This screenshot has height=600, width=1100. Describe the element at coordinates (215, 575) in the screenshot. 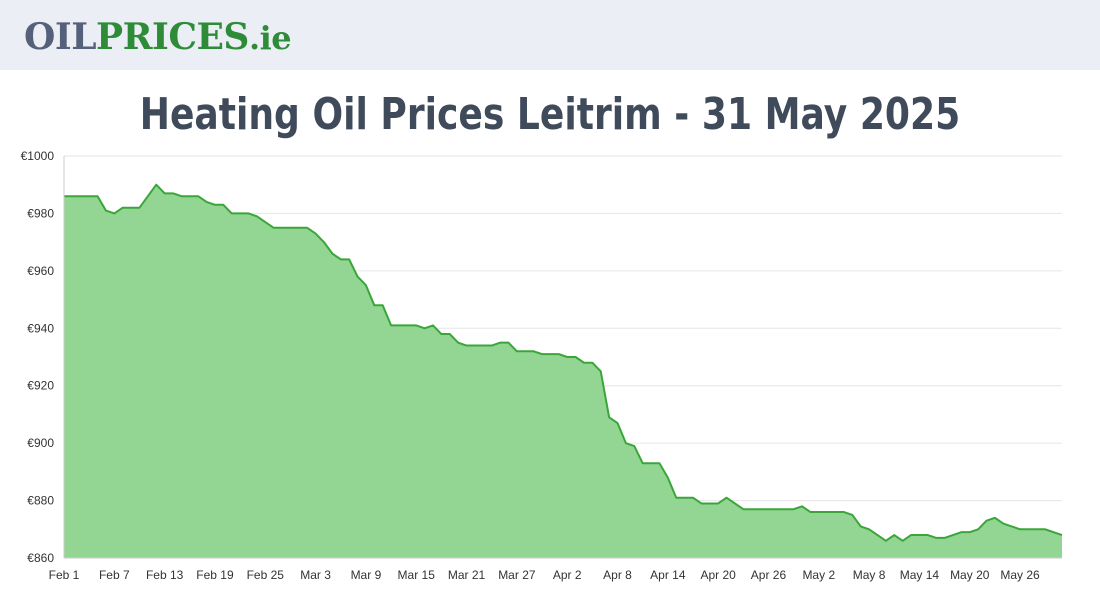

I see `x-tick-label: Feb 19` at that location.